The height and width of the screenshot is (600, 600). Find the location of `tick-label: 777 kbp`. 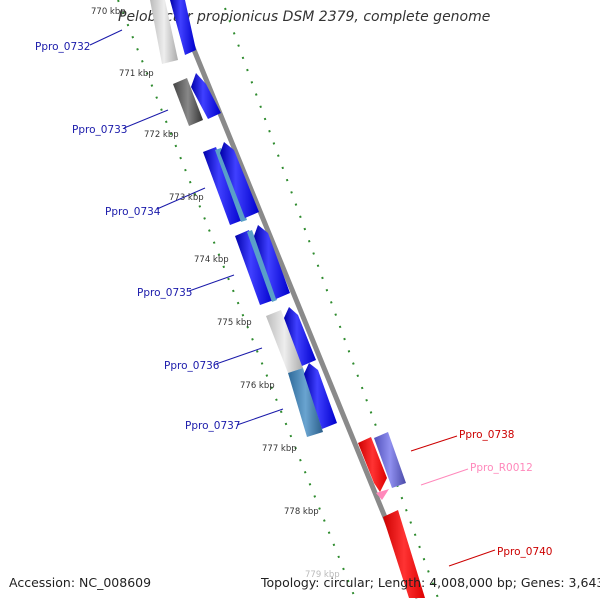

tick-label: 777 kbp is located at coordinates (279, 449).